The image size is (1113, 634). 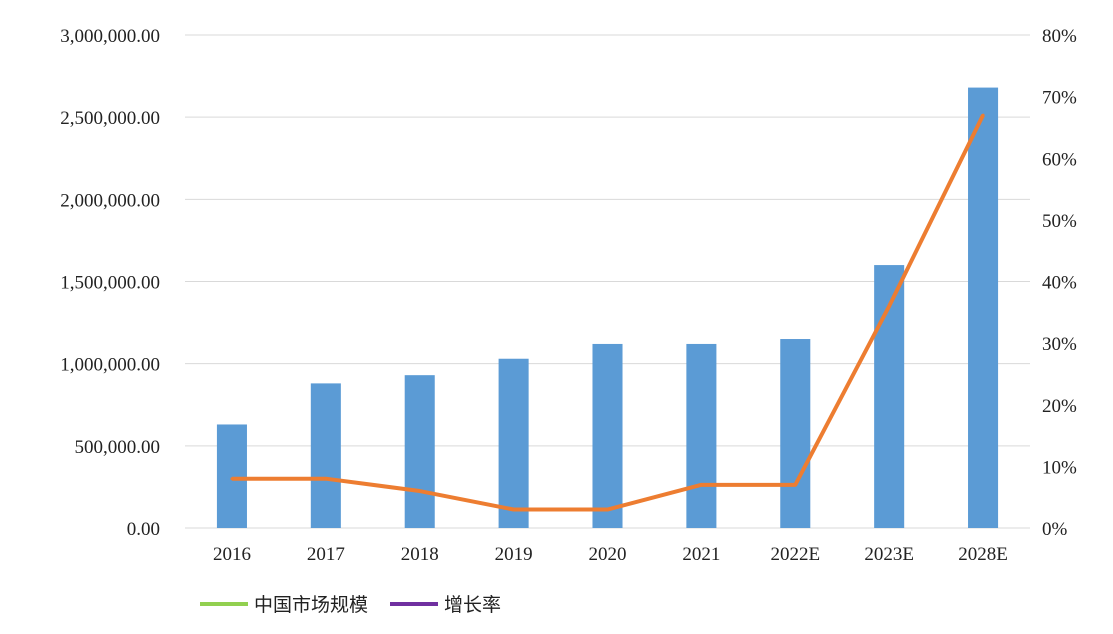 I want to click on x-tick-label: 2023E, so click(x=889, y=554).